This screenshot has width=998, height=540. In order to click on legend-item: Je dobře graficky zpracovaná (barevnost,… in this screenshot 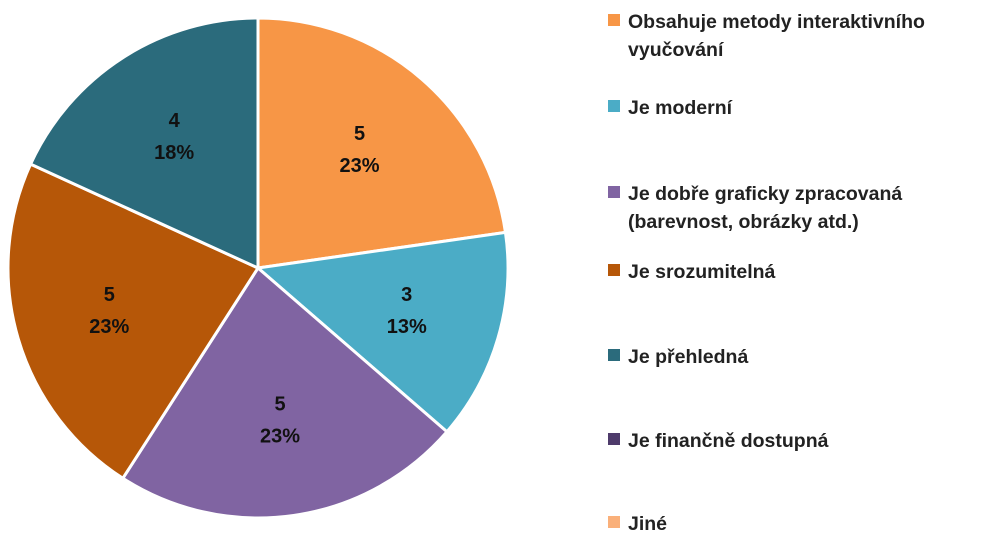, I will do `click(800, 208)`.